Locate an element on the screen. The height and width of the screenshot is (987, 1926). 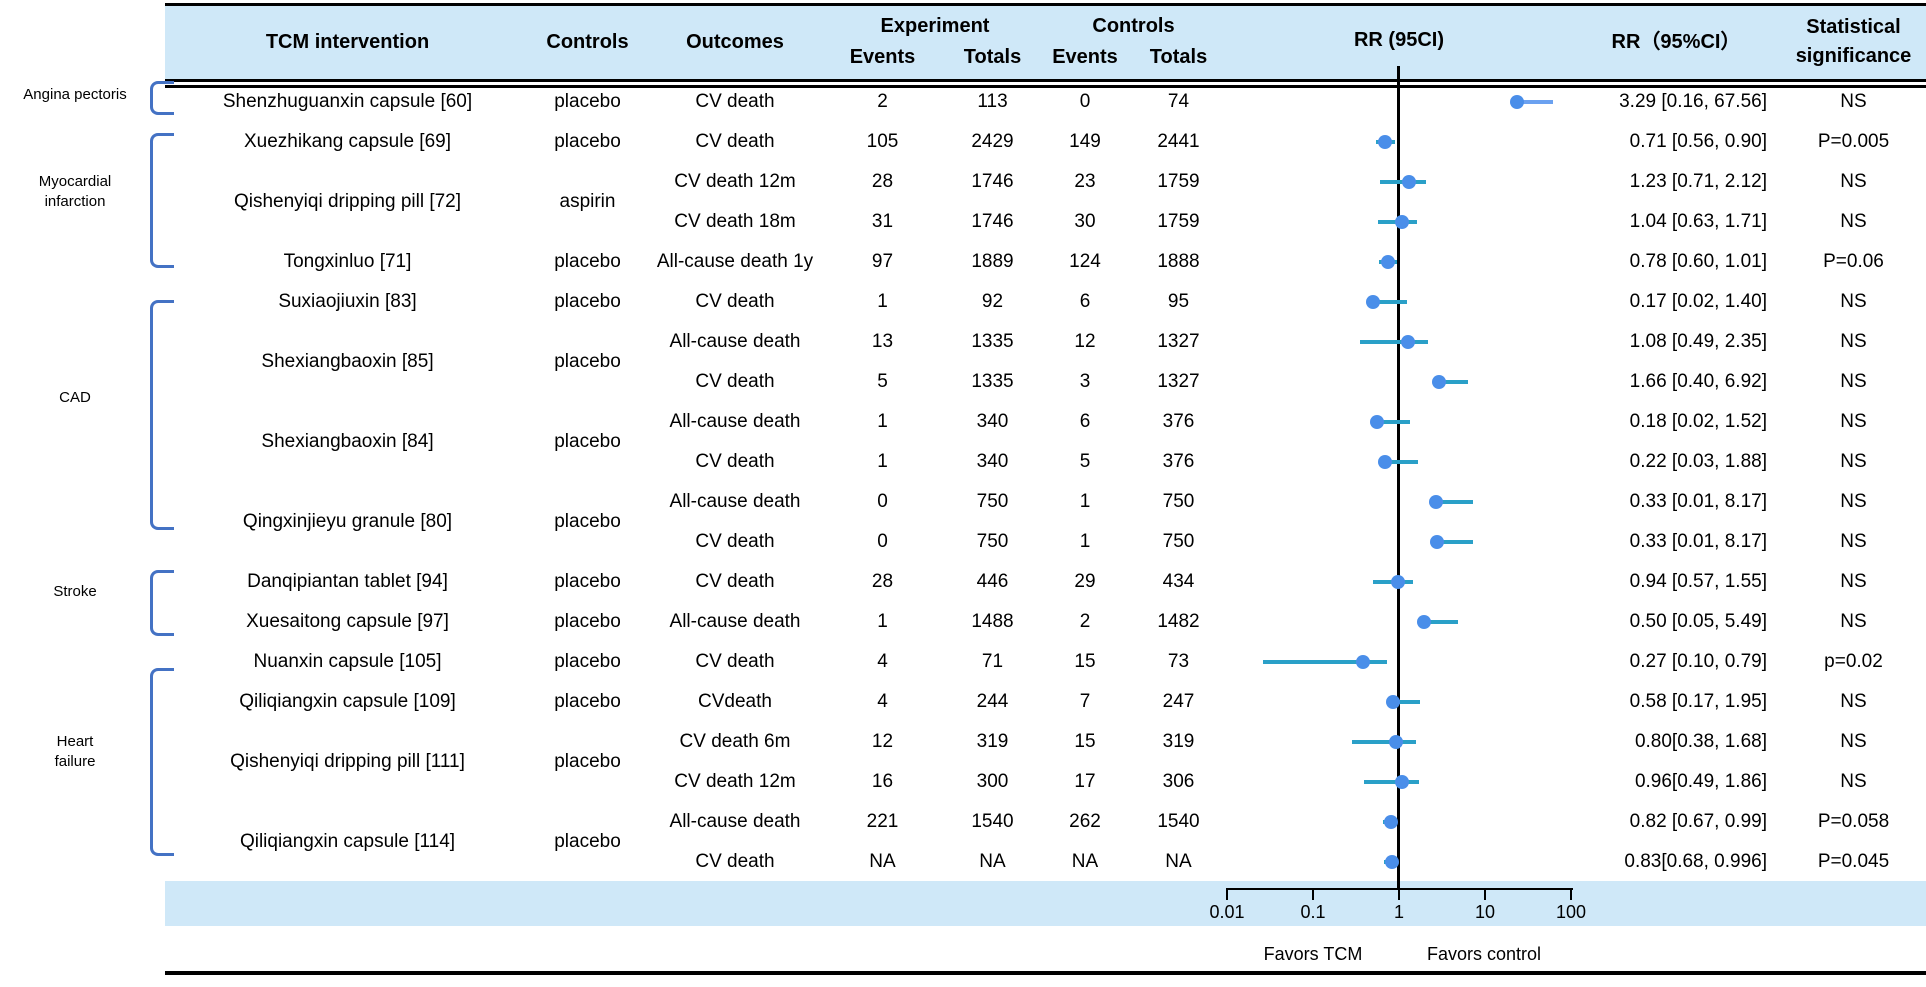
cell-controls-totals: 2441 is located at coordinates (1178, 141).